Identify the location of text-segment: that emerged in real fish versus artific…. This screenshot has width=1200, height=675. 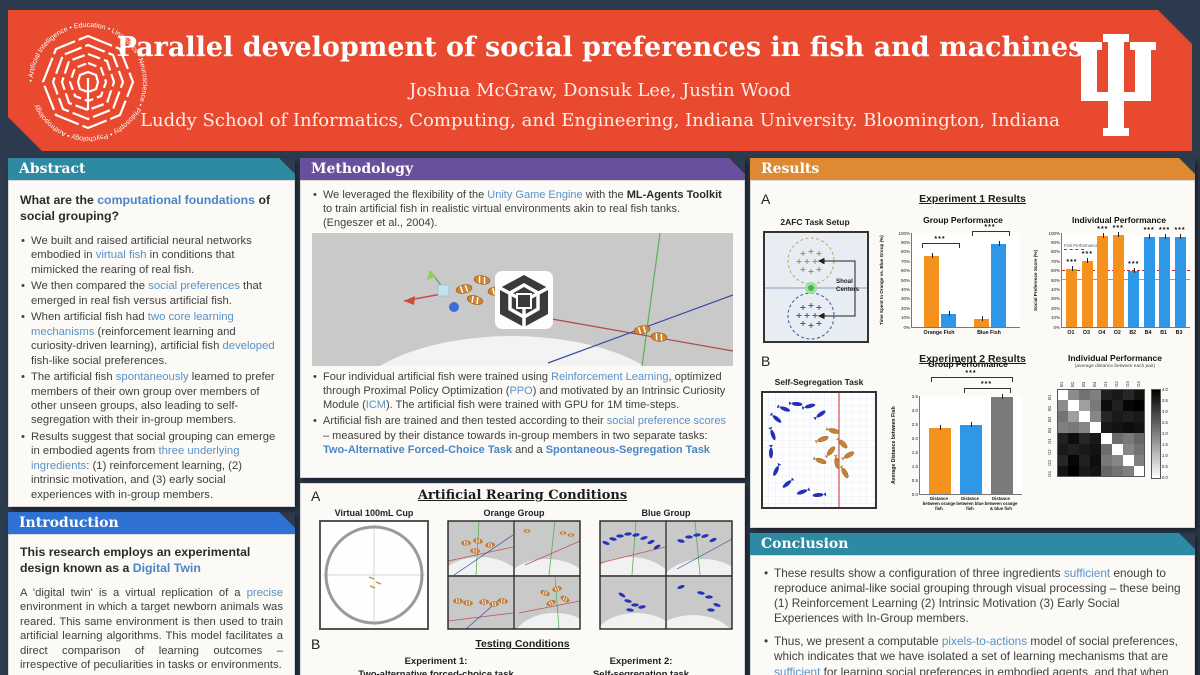
(146, 293).